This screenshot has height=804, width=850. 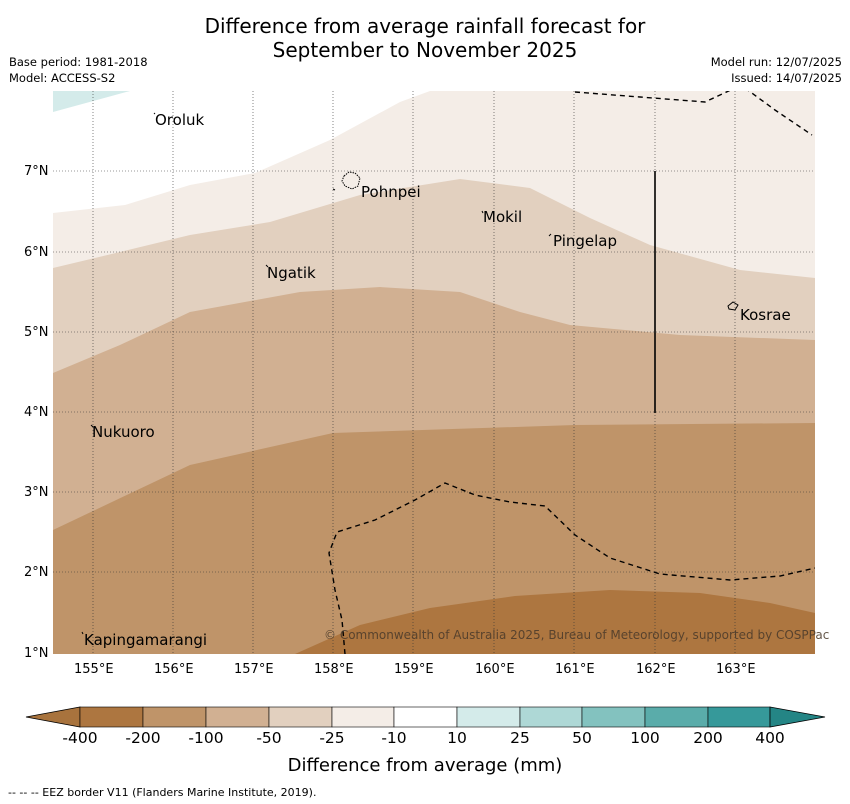 I want to click on place-kosrae: Kosrae, so click(x=765, y=315).